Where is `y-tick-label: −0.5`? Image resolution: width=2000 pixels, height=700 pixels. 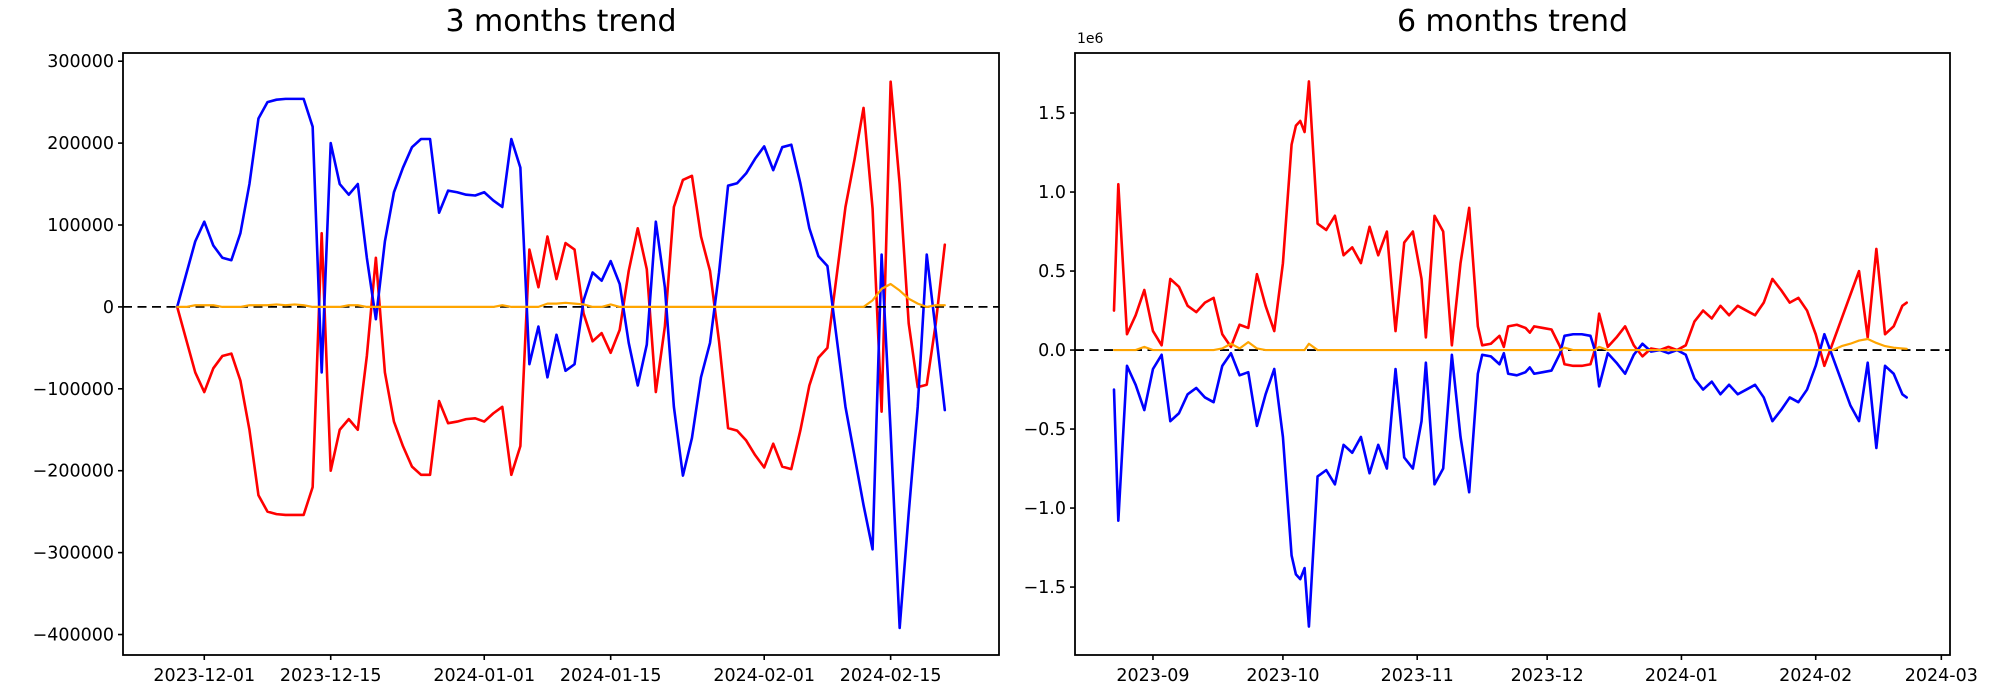 y-tick-label: −0.5 is located at coordinates (1045, 430).